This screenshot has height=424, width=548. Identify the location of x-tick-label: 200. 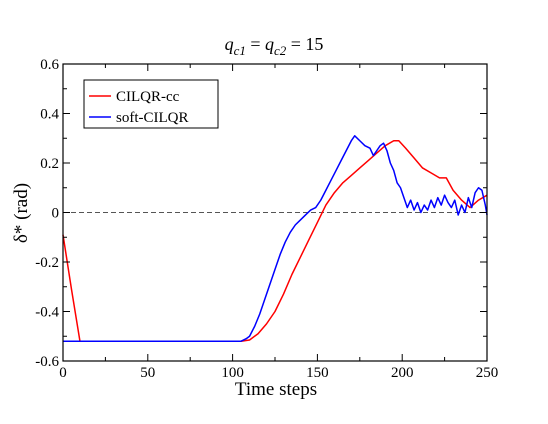
(402, 373).